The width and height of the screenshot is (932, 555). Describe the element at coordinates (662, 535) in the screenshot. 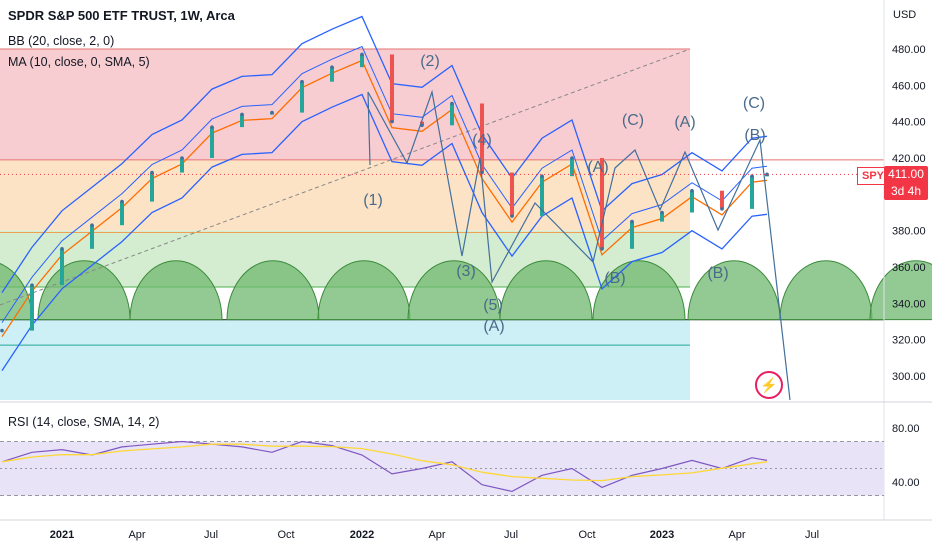

I see `time-tick-8: 2023` at that location.